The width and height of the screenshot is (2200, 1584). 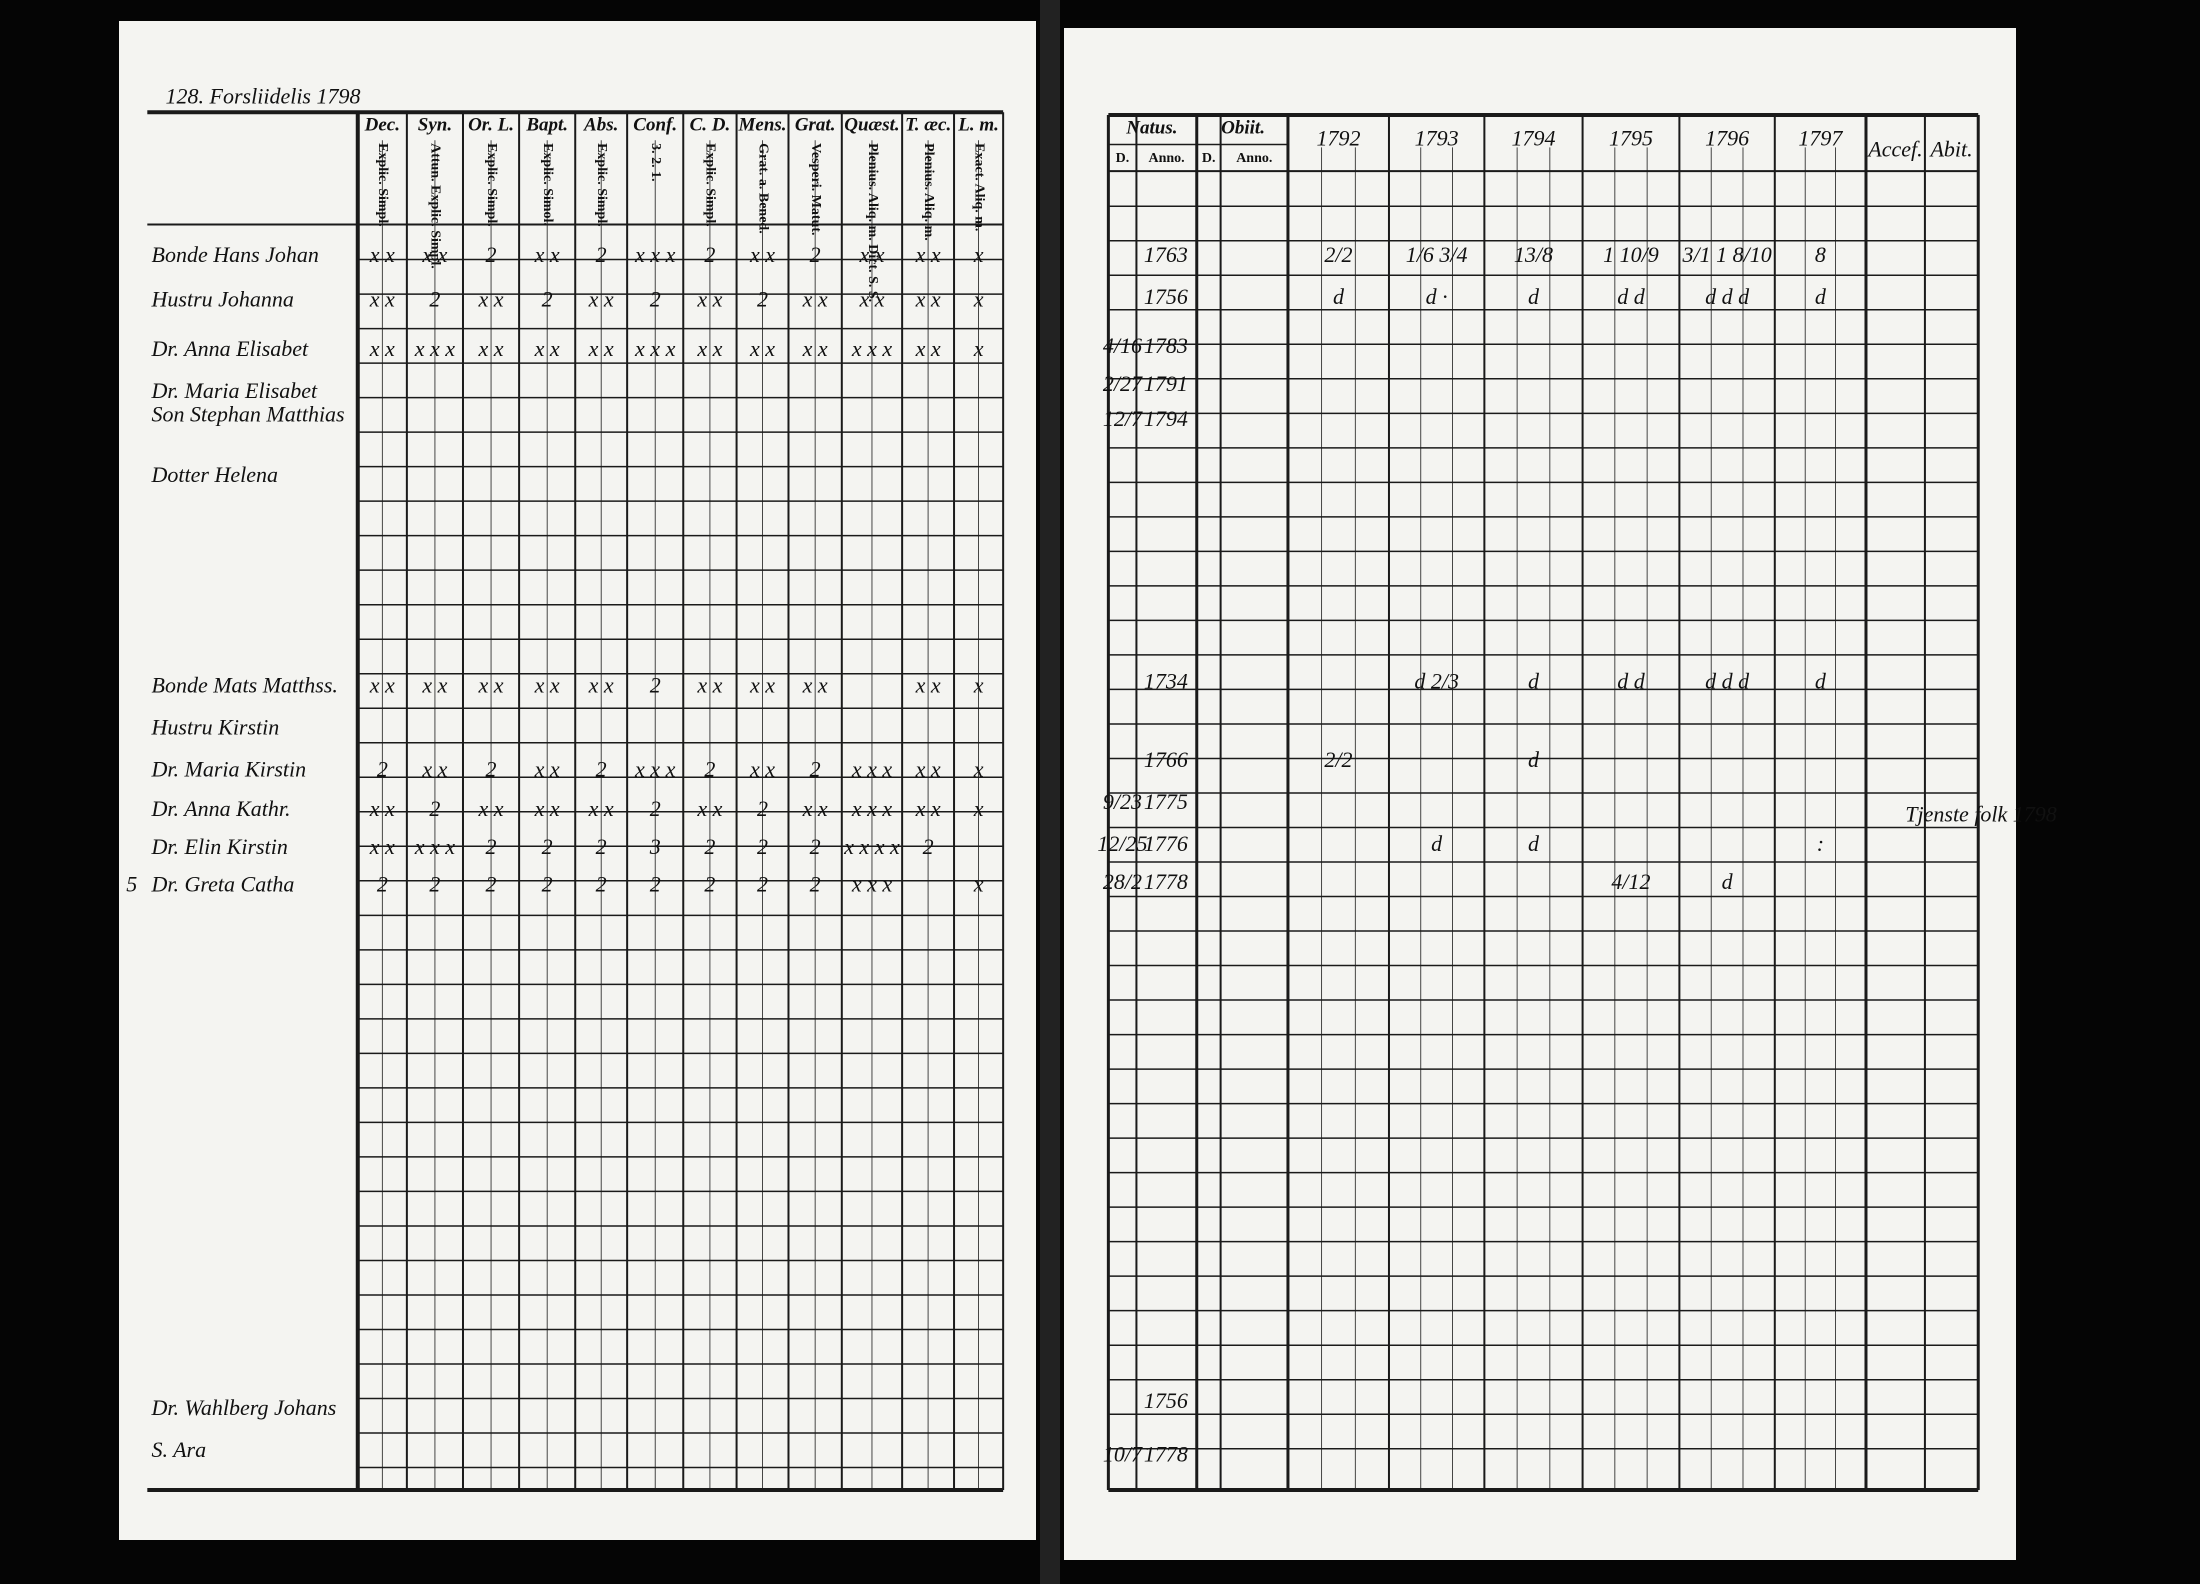 What do you see at coordinates (928, 125) in the screenshot?
I see `column-title: T. æc.` at bounding box center [928, 125].